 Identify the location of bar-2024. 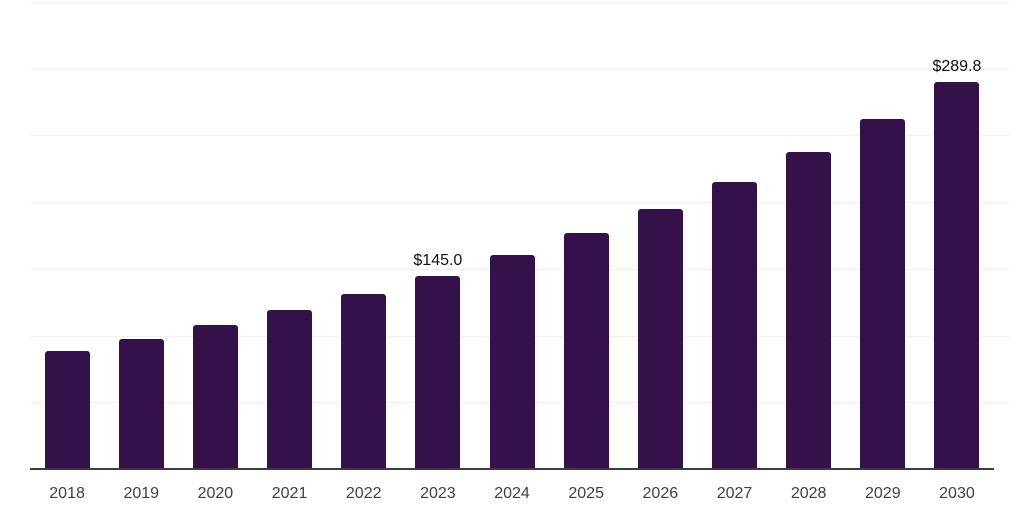
(512, 362).